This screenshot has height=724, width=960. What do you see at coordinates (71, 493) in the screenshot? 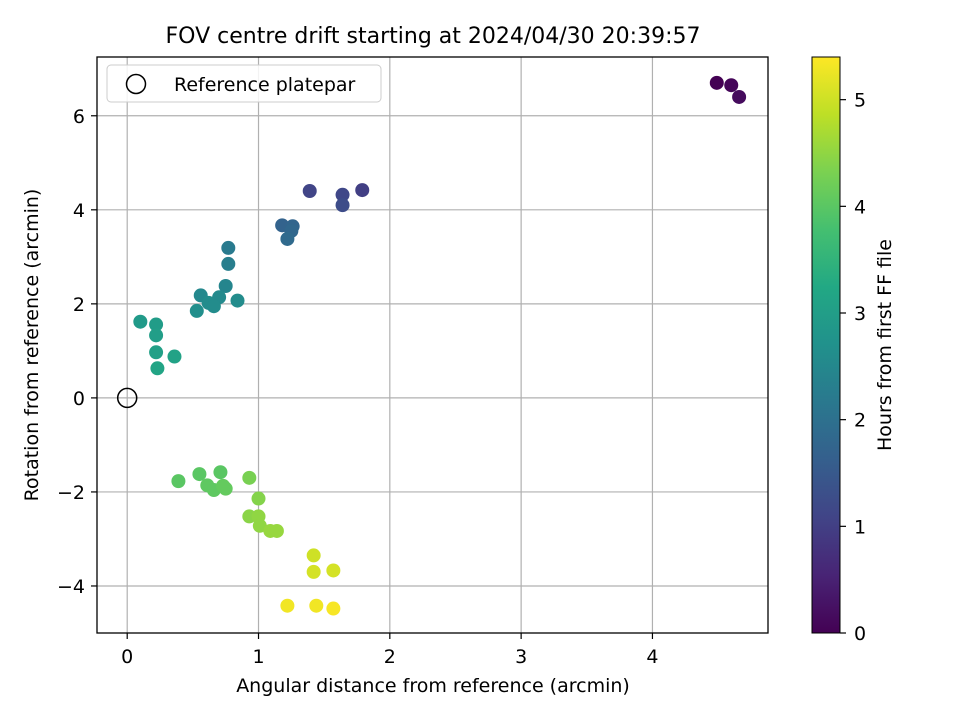
I see `y-tick-label: −2` at bounding box center [71, 493].